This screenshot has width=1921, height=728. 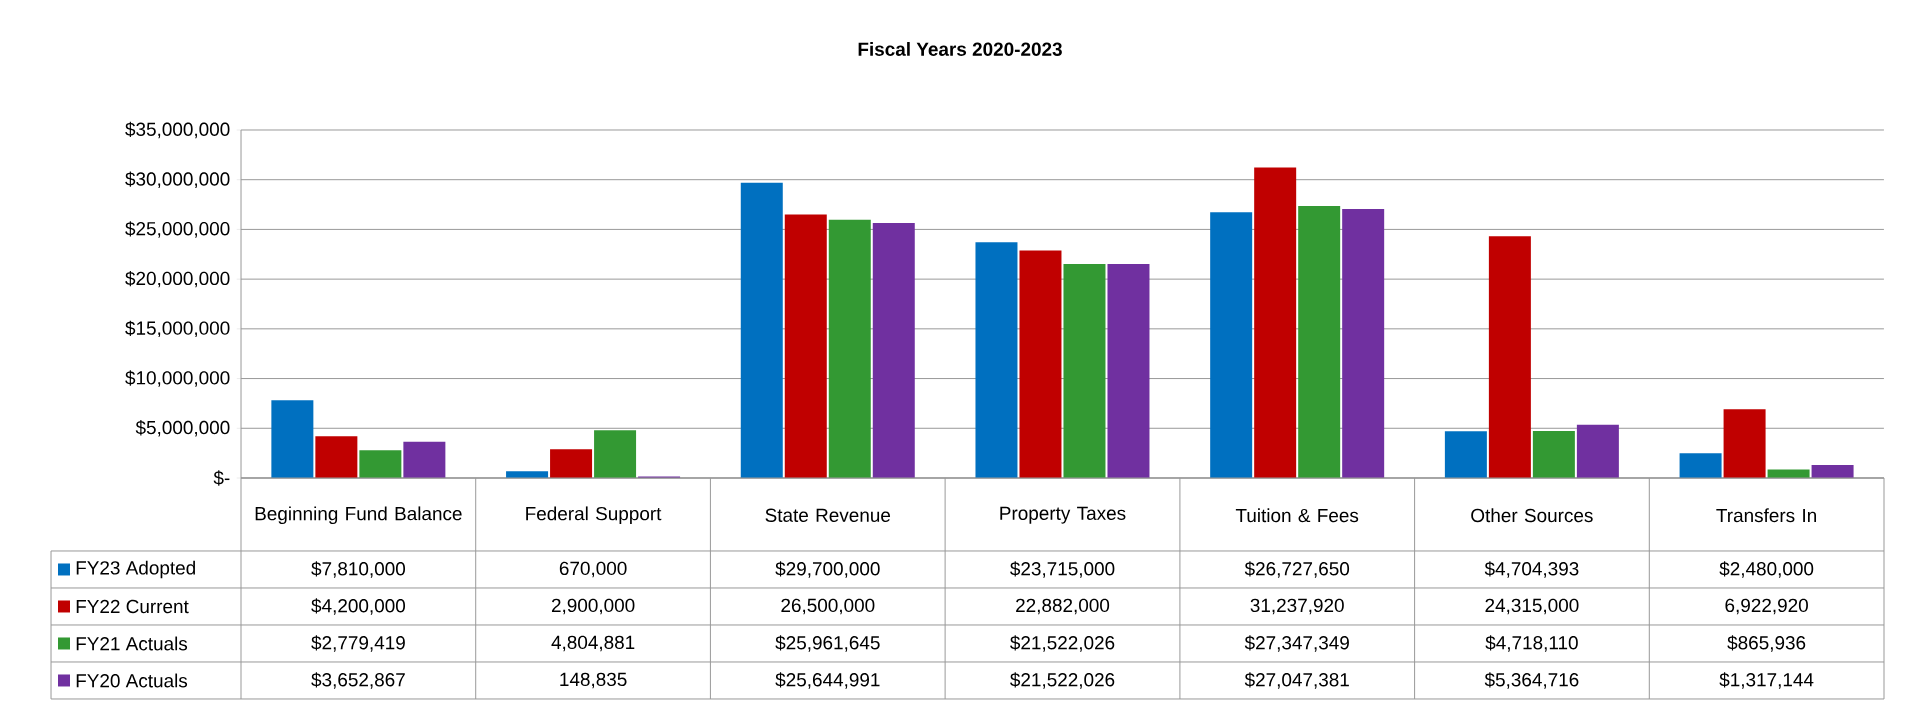 I want to click on data-label: 670,000, so click(x=593, y=569).